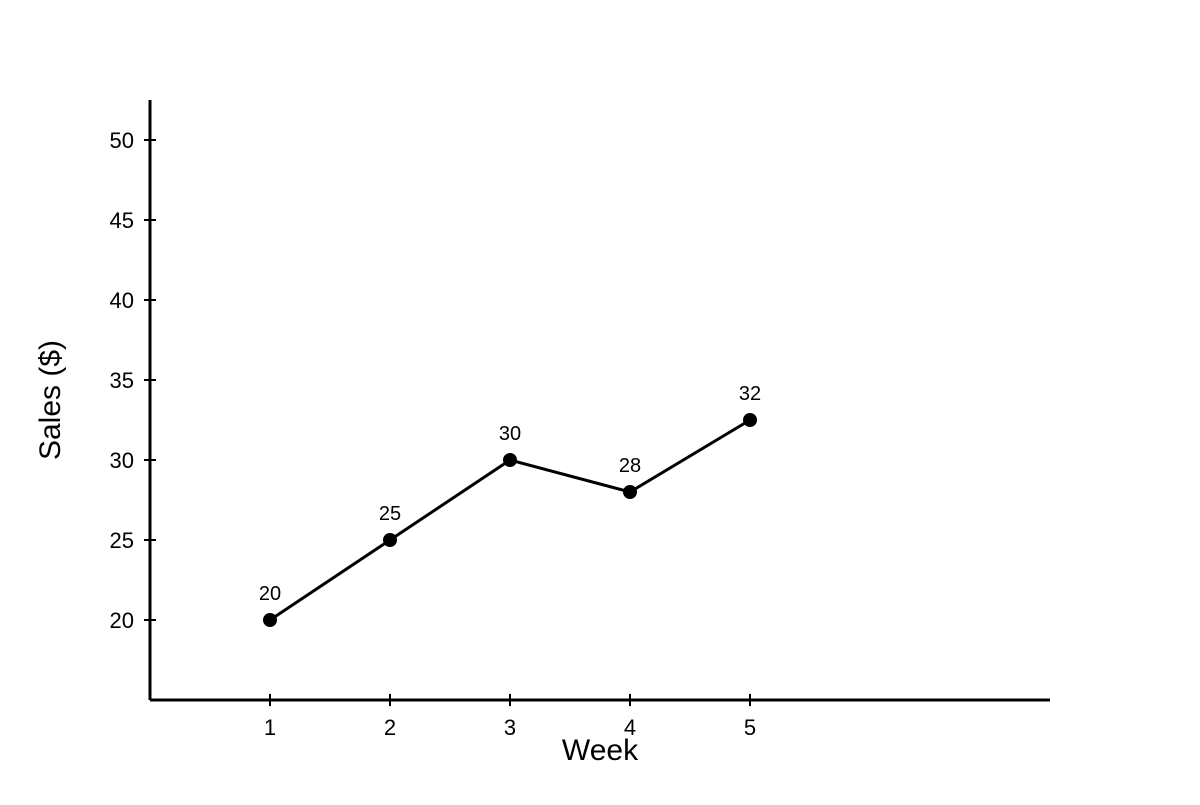 This screenshot has width=1200, height=805. I want to click on data-label: 28, so click(630, 466).